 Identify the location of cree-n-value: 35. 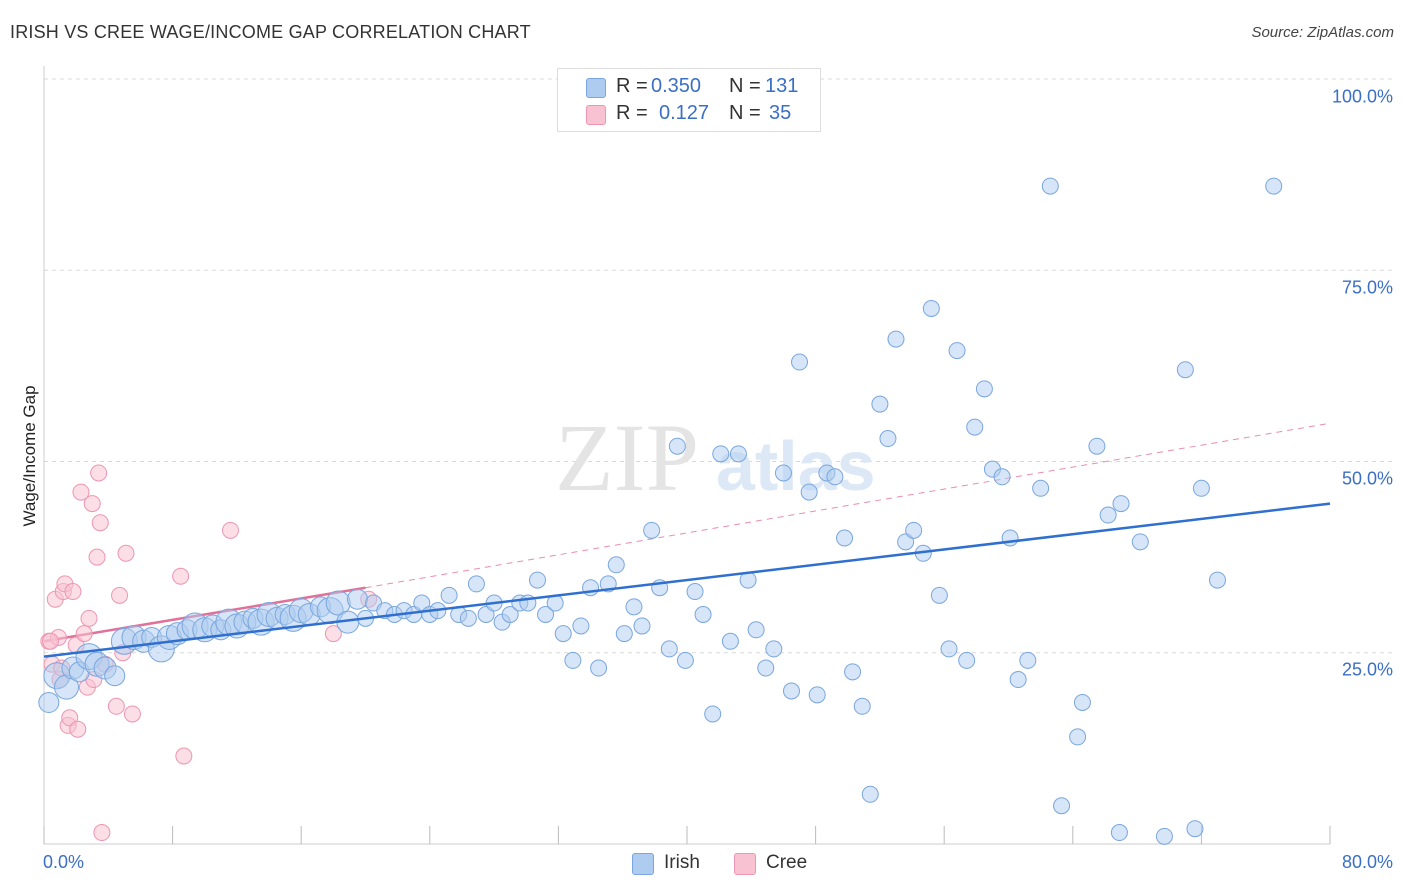
(780, 113).